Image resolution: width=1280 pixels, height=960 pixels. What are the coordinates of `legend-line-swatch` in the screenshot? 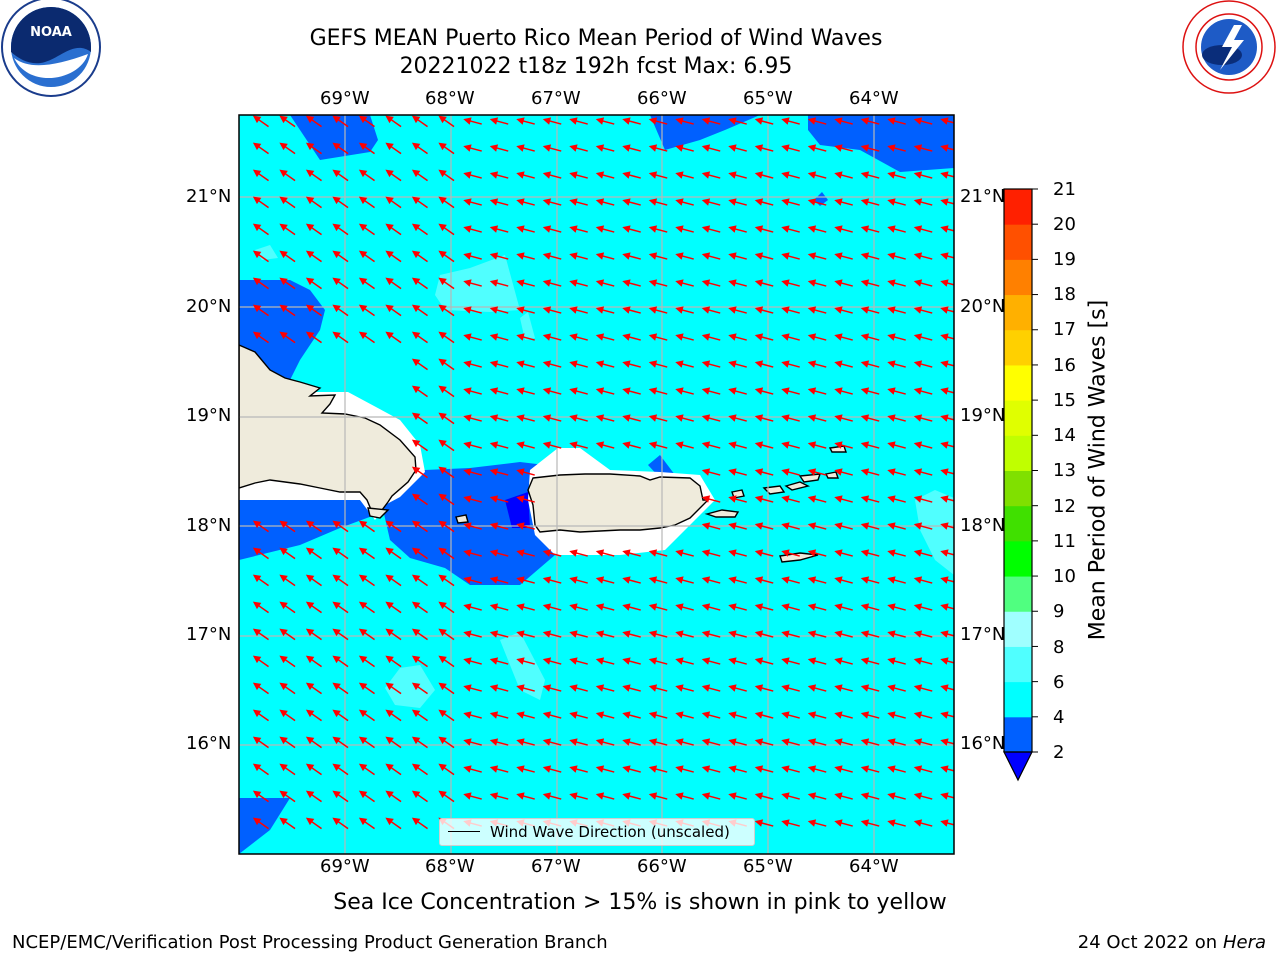 It's located at (464, 831).